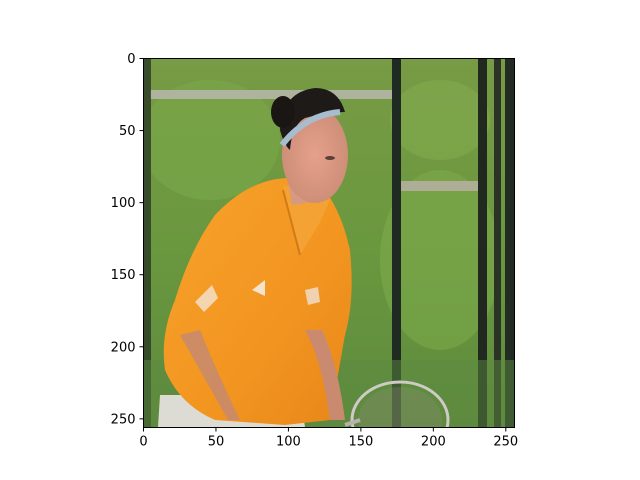 The width and height of the screenshot is (640, 480). Describe the element at coordinates (330, 158) in the screenshot. I see `player-eye` at that location.